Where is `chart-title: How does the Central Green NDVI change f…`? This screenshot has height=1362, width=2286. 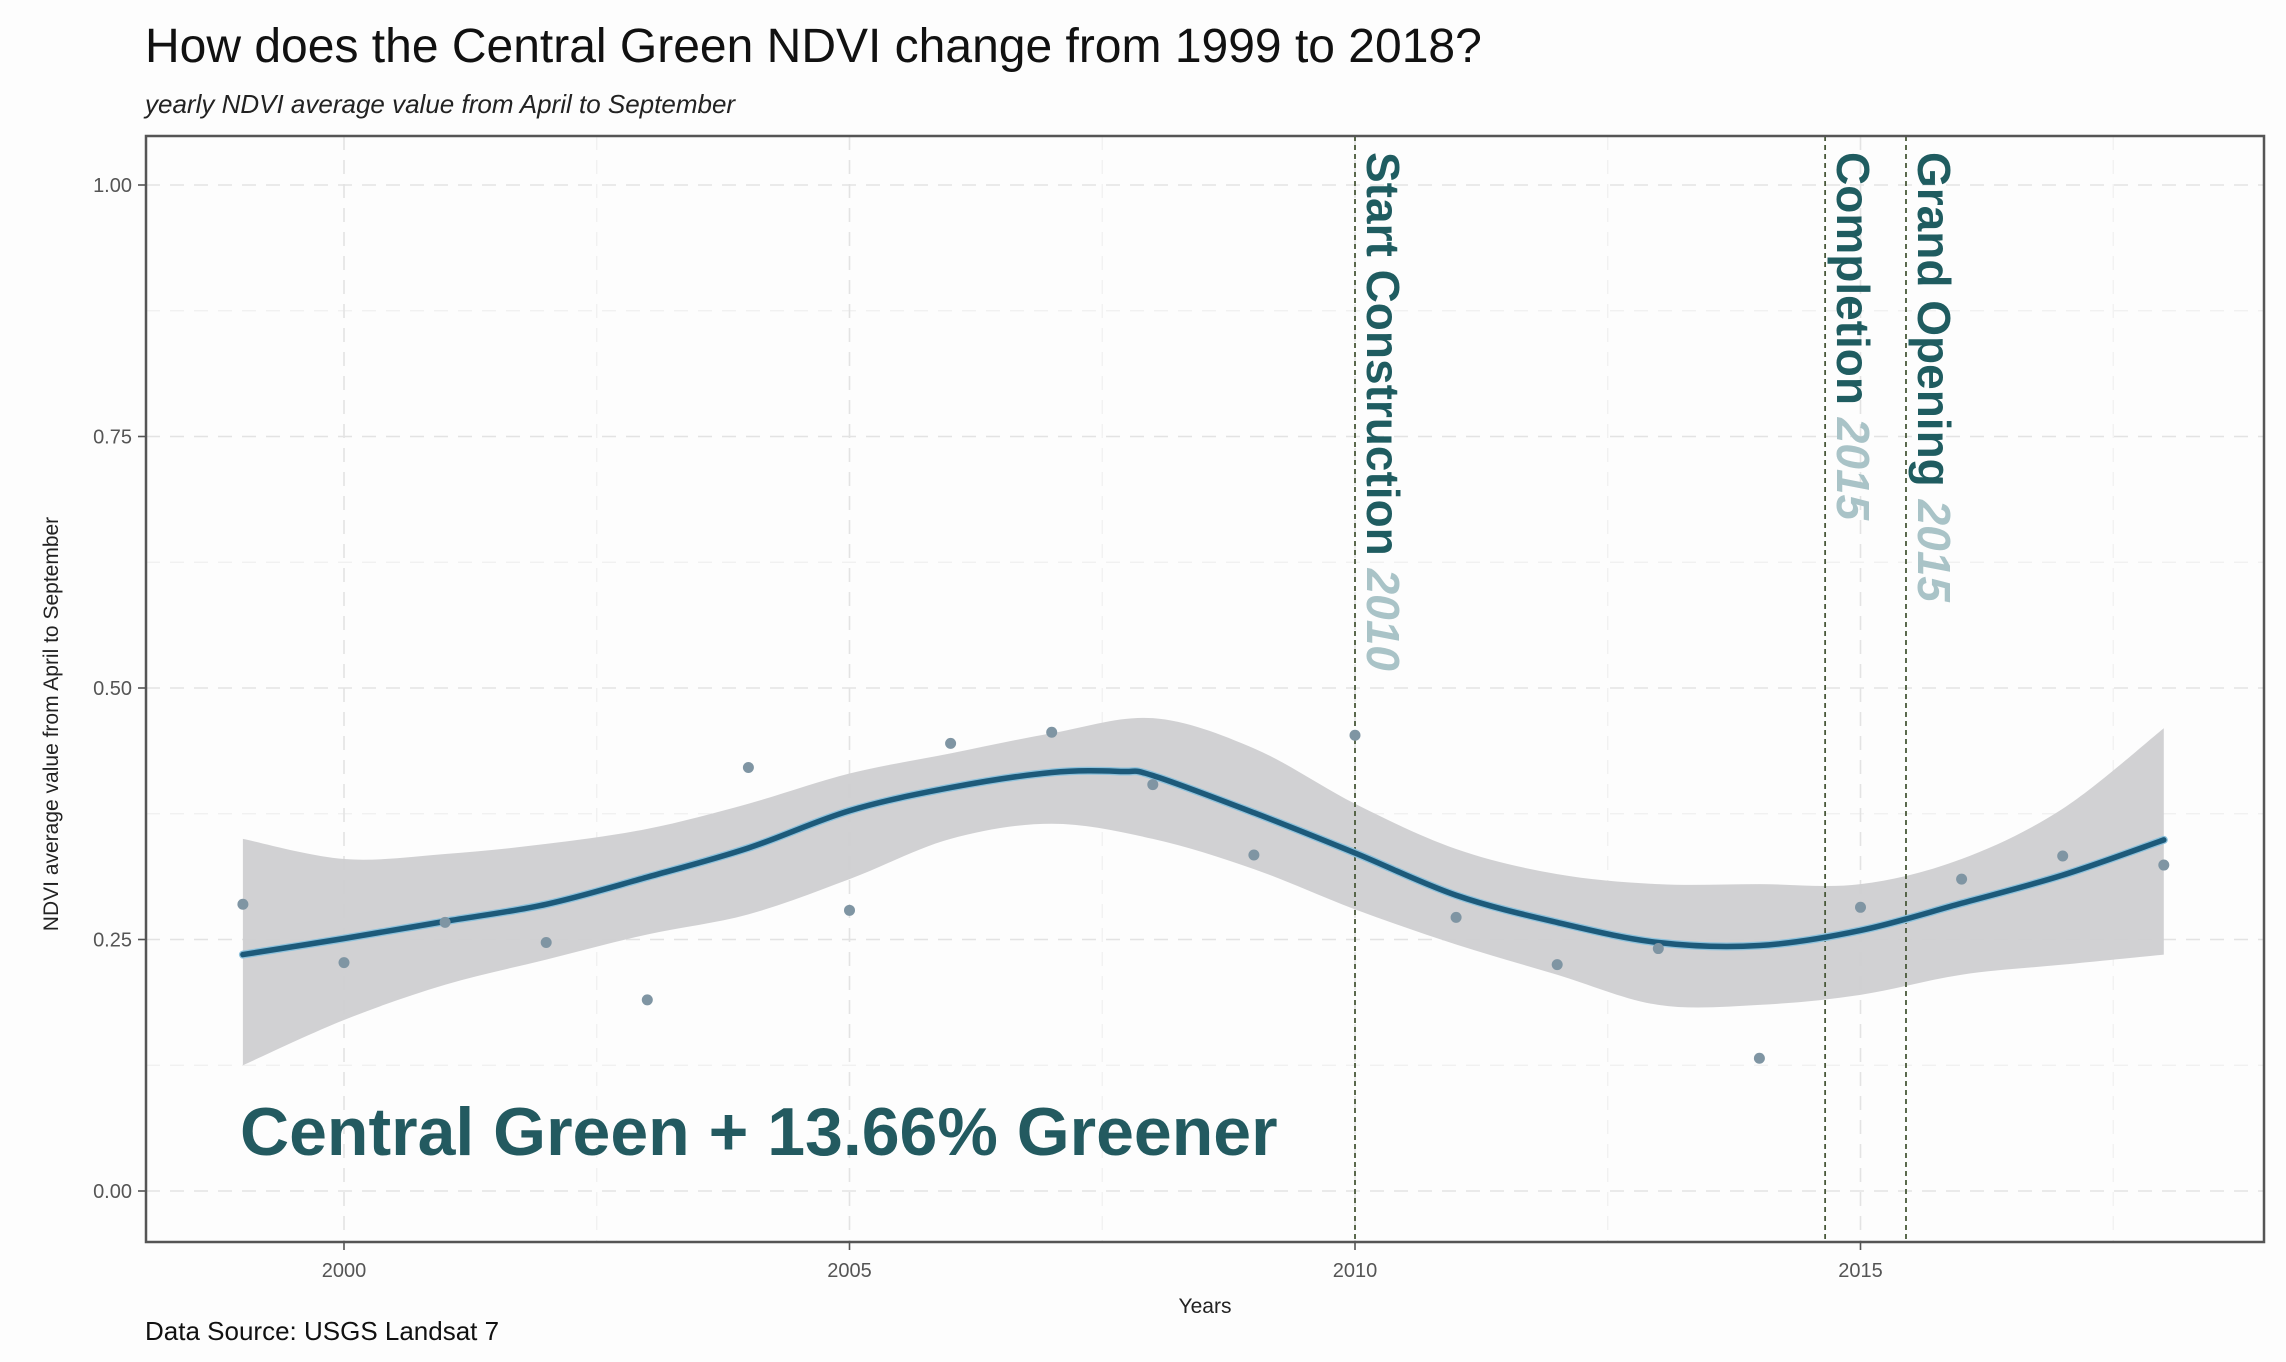
chart-title: How does the Central Green NDVI change f… is located at coordinates (813, 46).